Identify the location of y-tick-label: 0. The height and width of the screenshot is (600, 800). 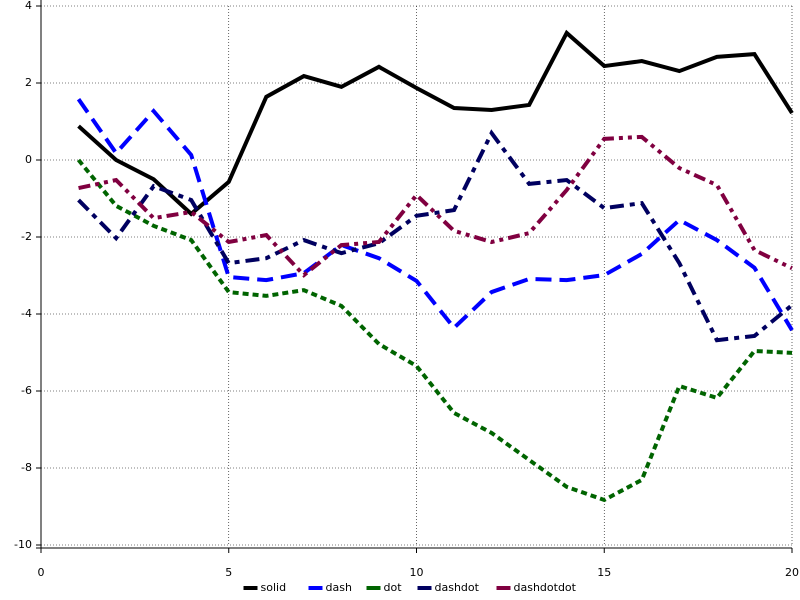
(28, 159).